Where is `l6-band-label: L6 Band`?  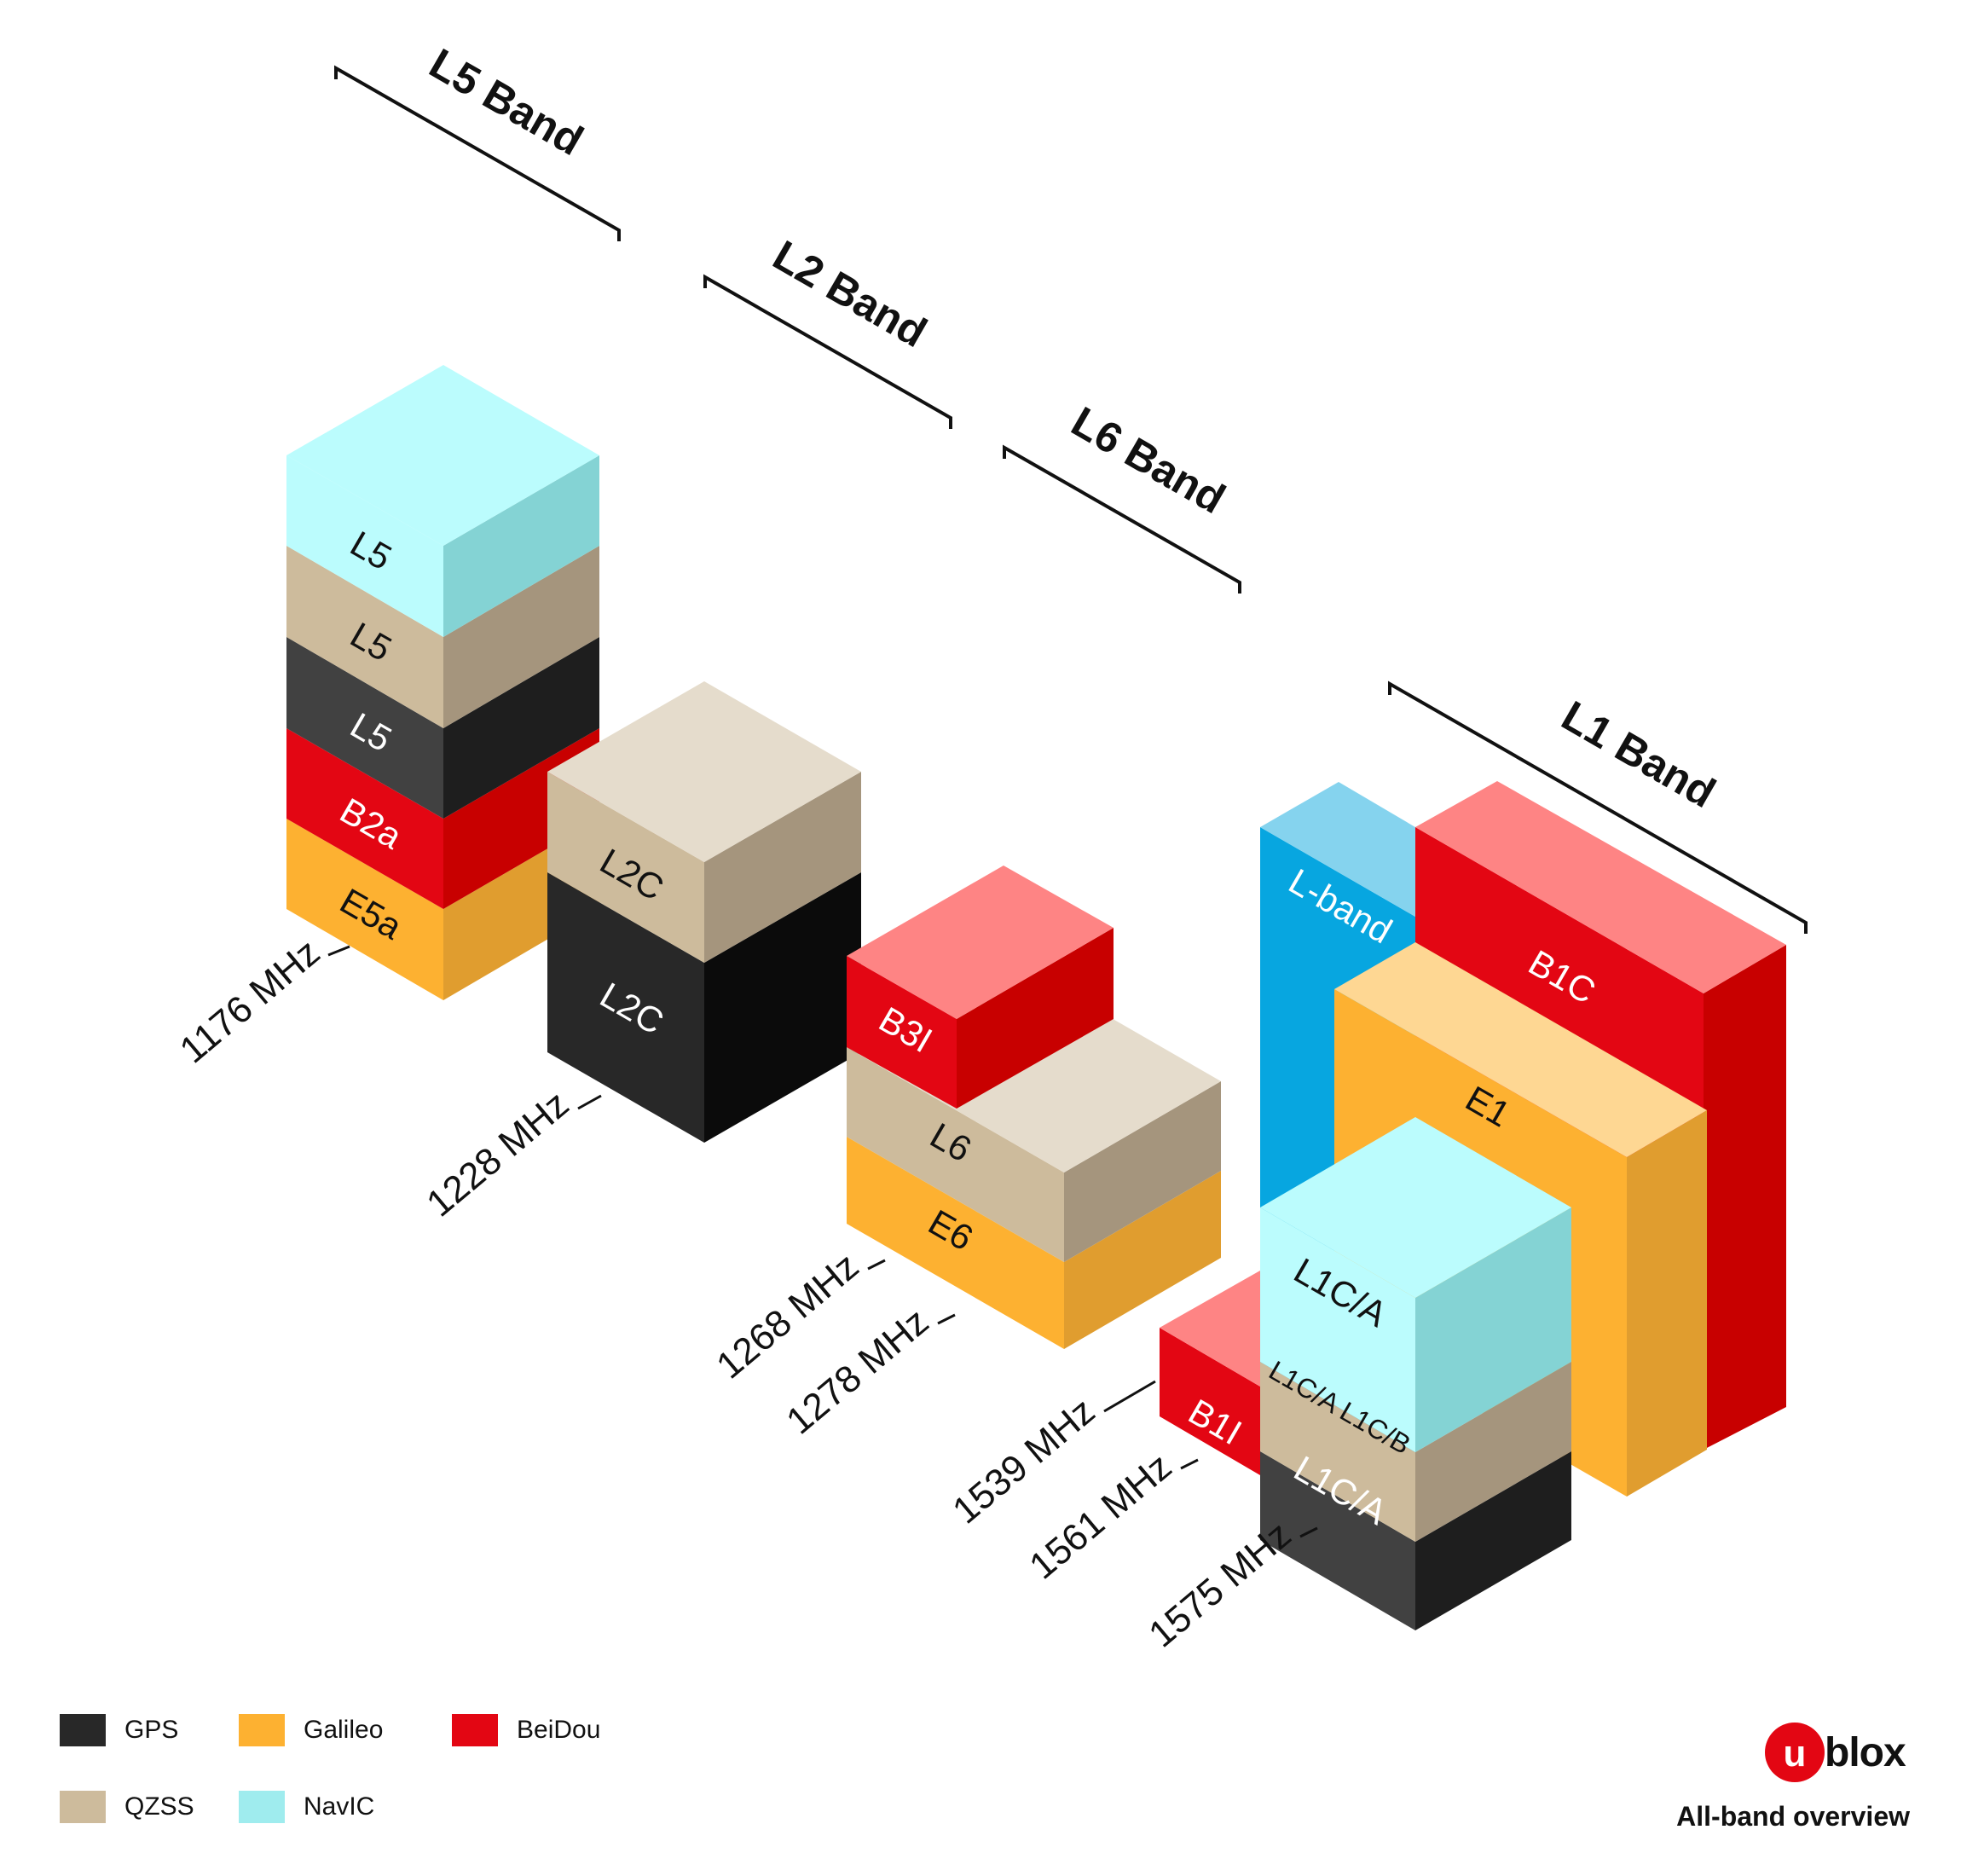 l6-band-label: L6 Band is located at coordinates (1149, 460).